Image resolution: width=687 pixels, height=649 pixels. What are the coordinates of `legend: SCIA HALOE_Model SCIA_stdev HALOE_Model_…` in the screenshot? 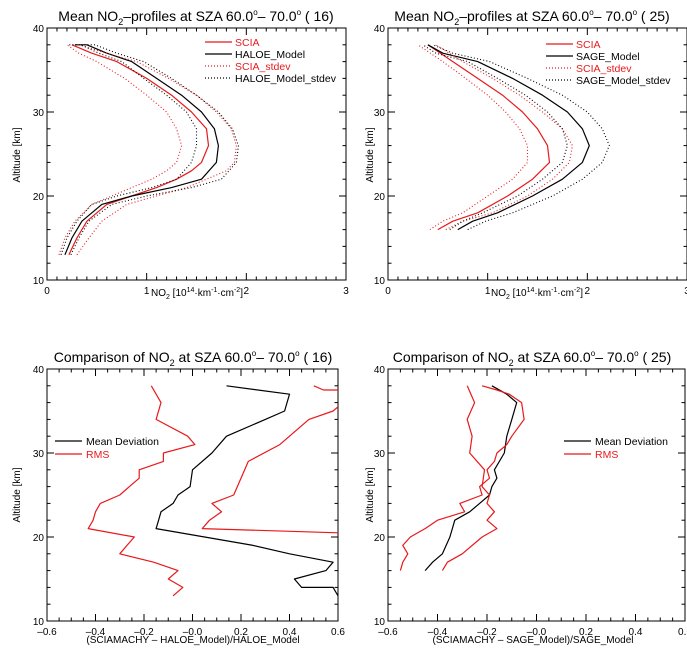 It's located at (271, 61).